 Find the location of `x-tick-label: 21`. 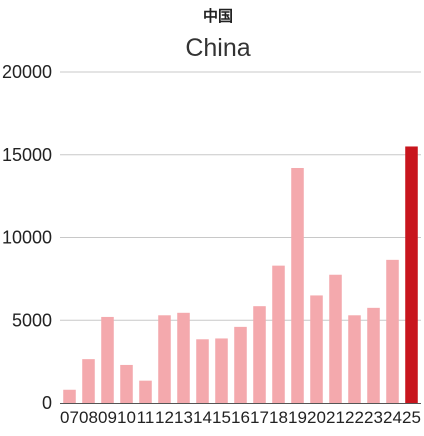

x-tick-label: 21 is located at coordinates (335, 417).